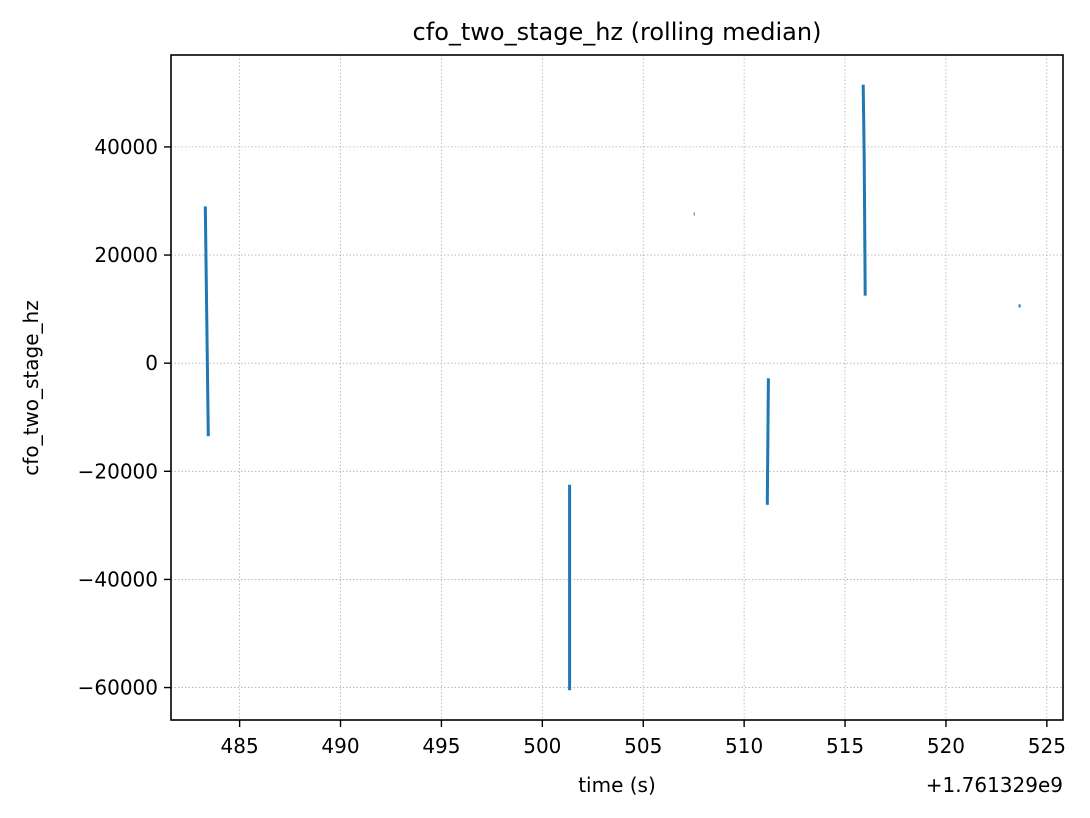  What do you see at coordinates (340, 746) in the screenshot?
I see `x-tick-label: 490` at bounding box center [340, 746].